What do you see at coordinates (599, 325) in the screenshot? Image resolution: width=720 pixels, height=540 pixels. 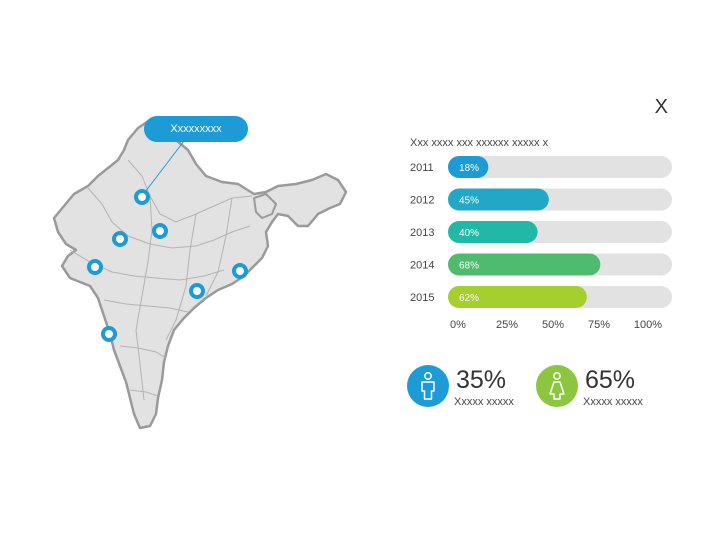 I see `x-tick-label: 75%` at bounding box center [599, 325].